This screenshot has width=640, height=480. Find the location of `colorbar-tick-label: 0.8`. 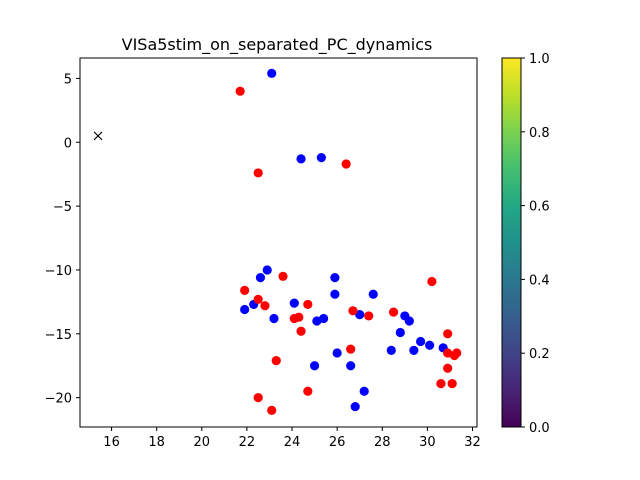

colorbar-tick-label: 0.8 is located at coordinates (539, 133).